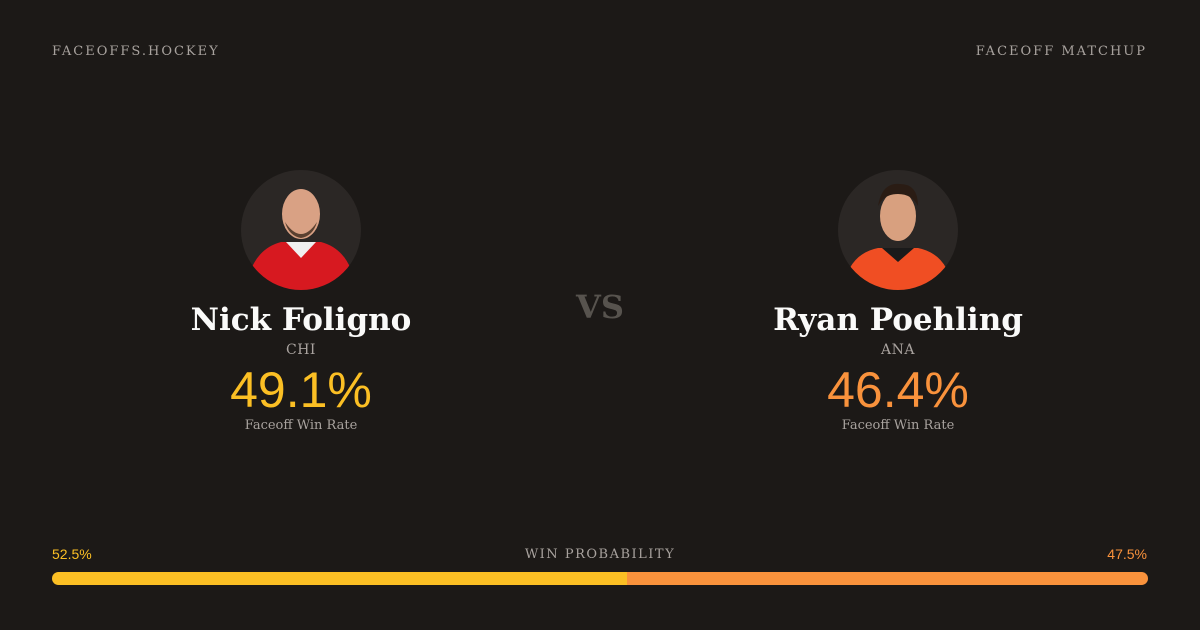  Describe the element at coordinates (301, 350) in the screenshot. I see `player-team: CHI` at that location.